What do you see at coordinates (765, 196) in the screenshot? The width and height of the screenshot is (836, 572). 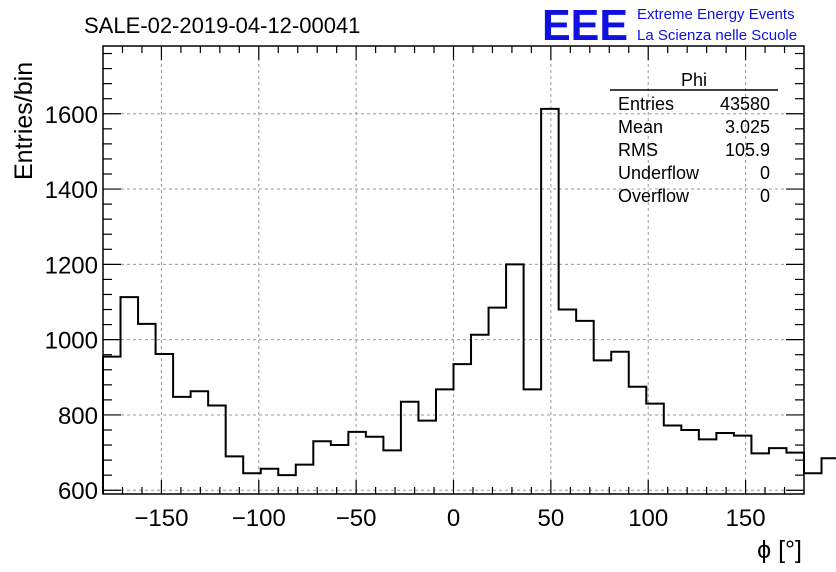 I see `stats-value-overflow: 0` at bounding box center [765, 196].